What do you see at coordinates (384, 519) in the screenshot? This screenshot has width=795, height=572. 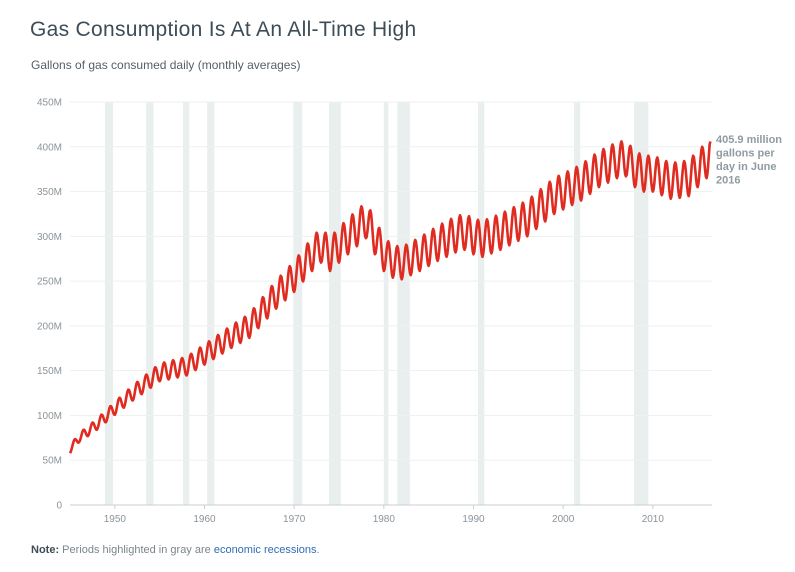 I see `x-tick-label-3: 1980` at bounding box center [384, 519].